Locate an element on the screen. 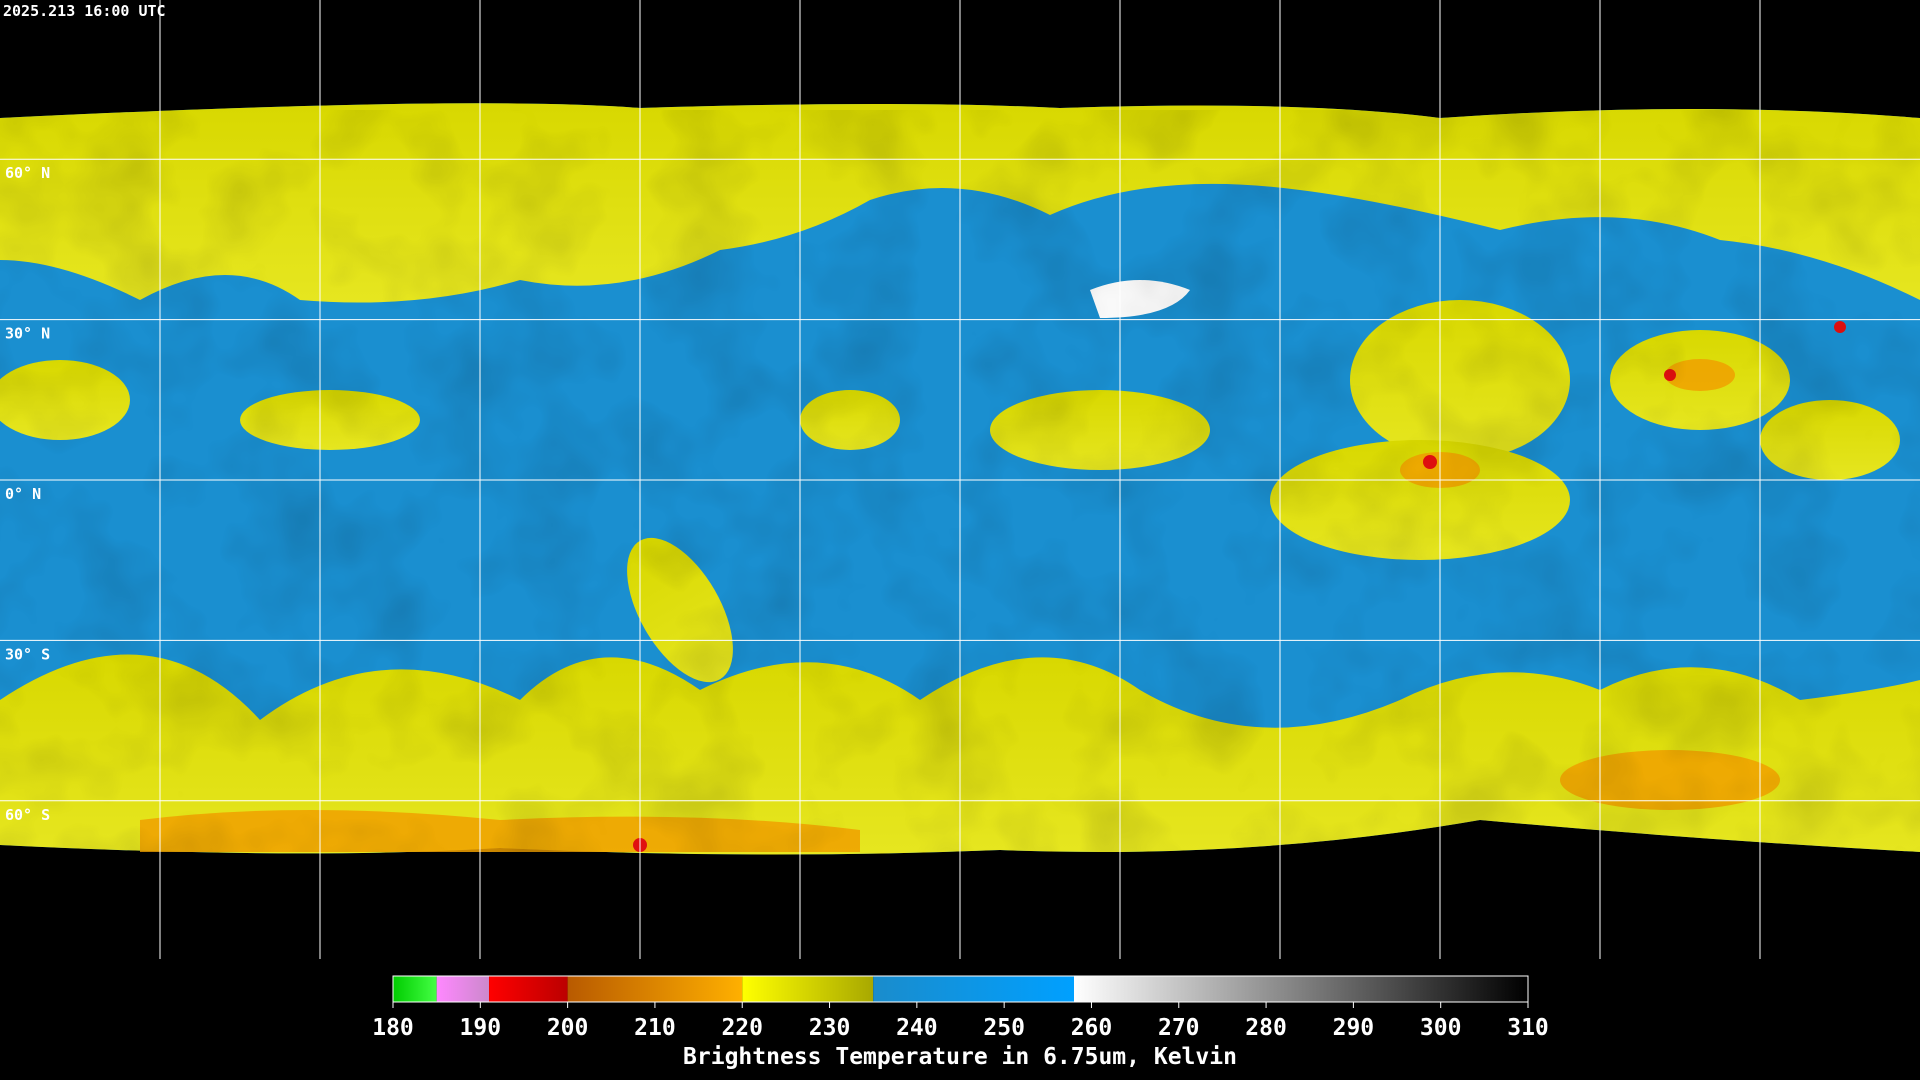  colorbar-tick-label: 260 is located at coordinates (1092, 1028).